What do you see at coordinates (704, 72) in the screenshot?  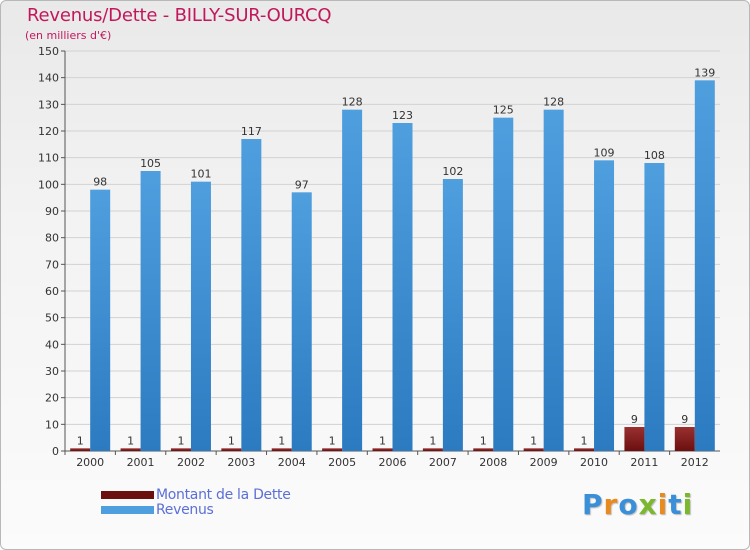 I see `data-label-revenus: 139` at bounding box center [704, 72].